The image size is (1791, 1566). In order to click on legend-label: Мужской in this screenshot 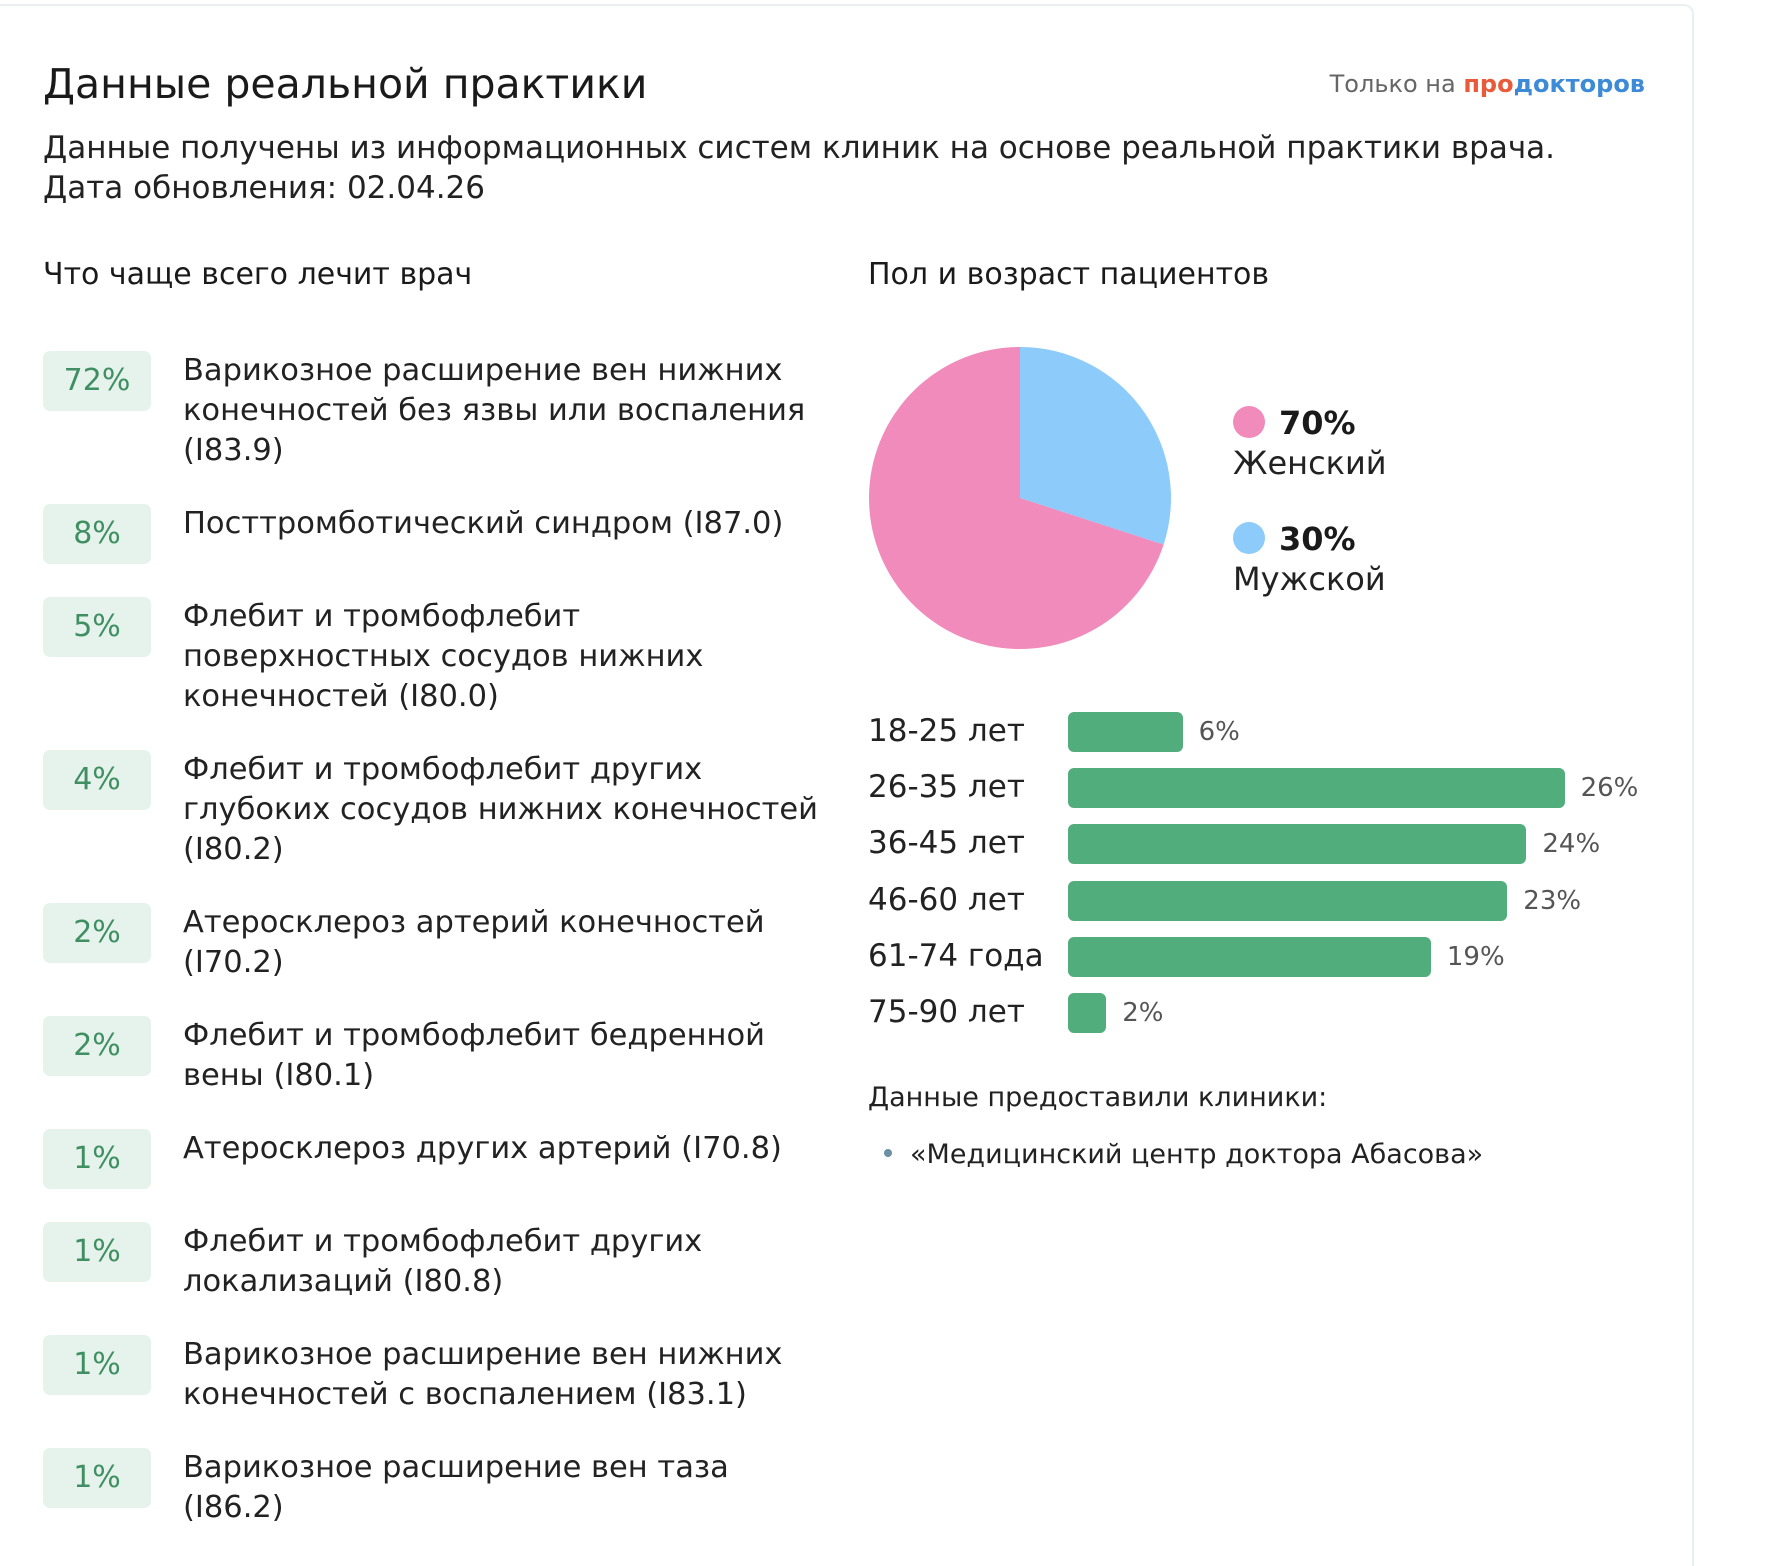, I will do `click(1309, 579)`.